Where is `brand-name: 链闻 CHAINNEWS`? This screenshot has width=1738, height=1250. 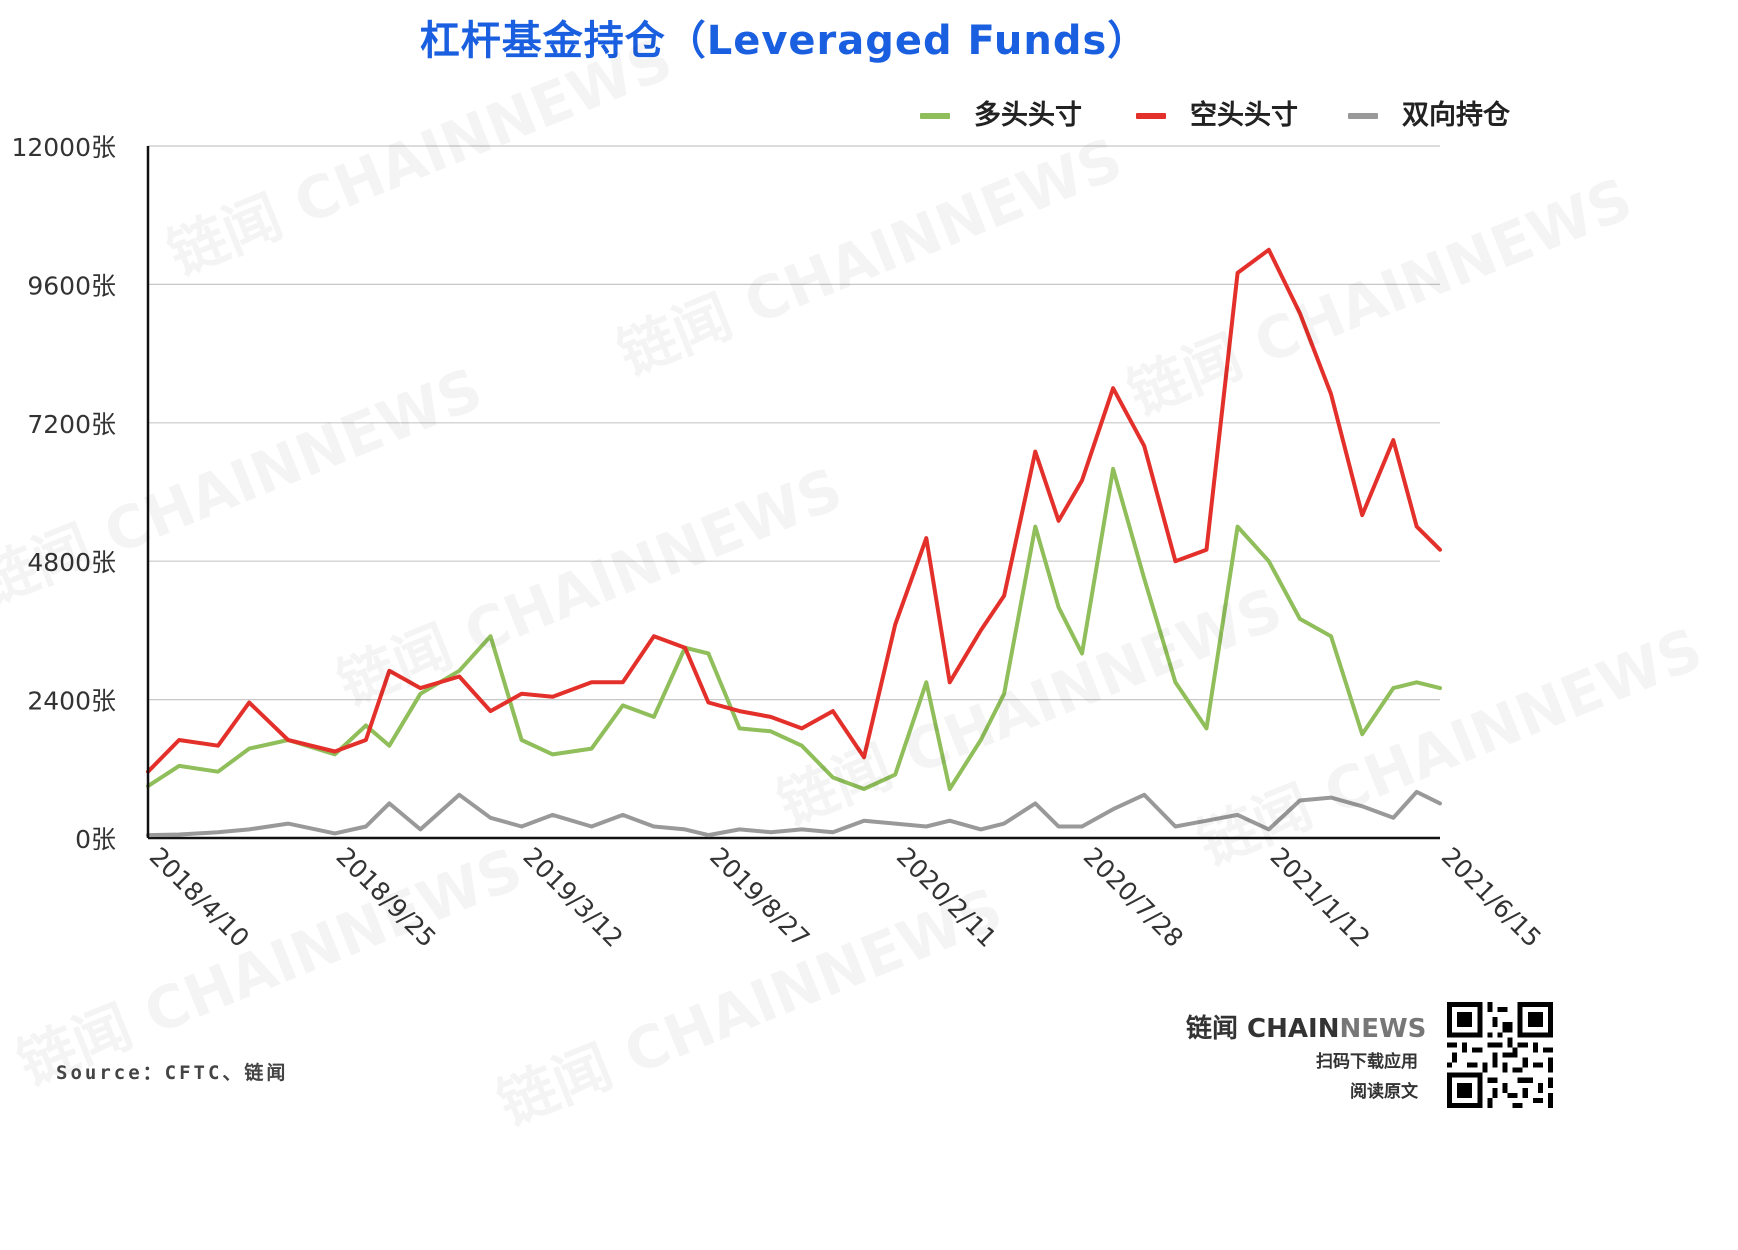 brand-name: 链闻 CHAINNEWS is located at coordinates (1306, 1026).